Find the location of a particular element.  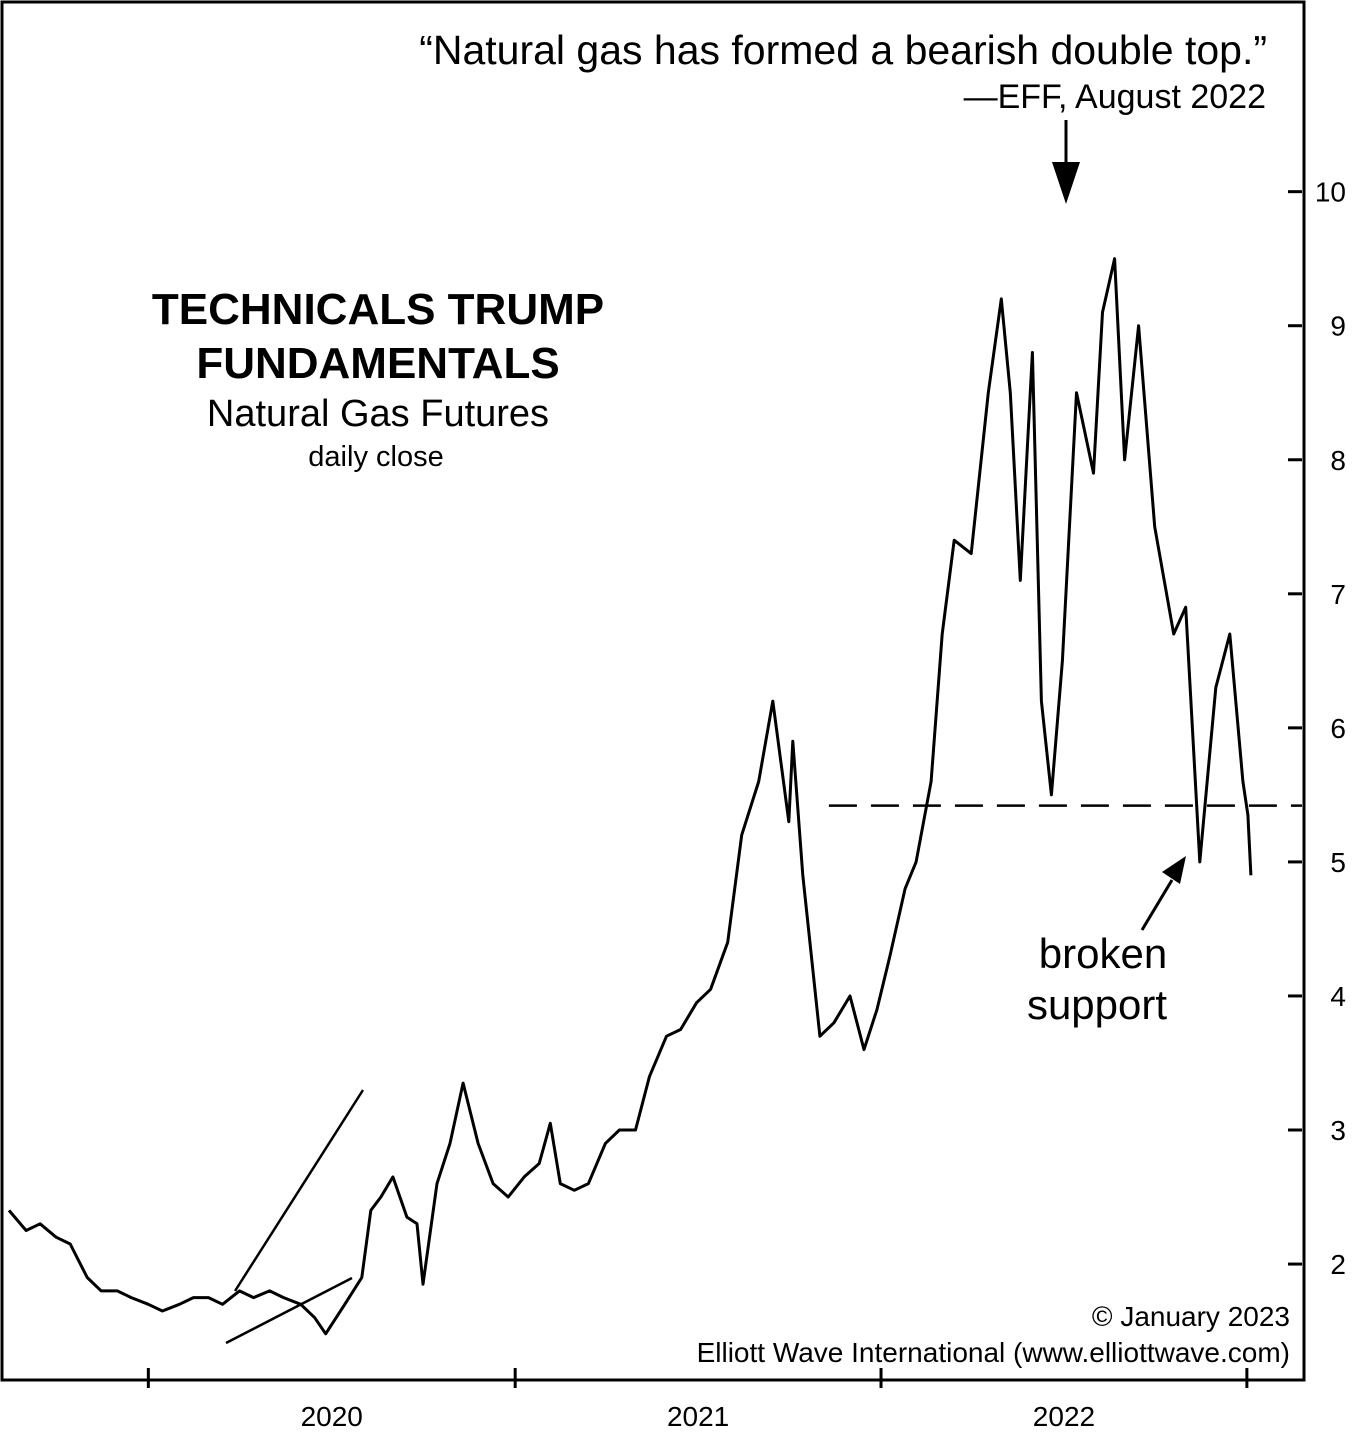

x-tick-label: 2022 is located at coordinates (1064, 1416).